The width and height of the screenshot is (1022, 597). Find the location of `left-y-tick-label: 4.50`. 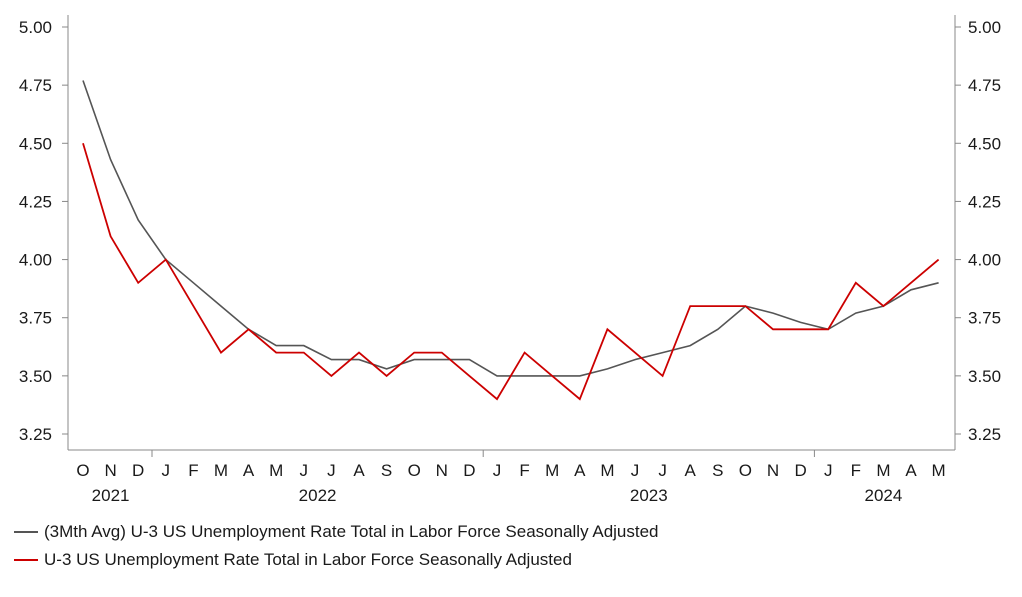

left-y-tick-label: 4.50 is located at coordinates (35, 143).